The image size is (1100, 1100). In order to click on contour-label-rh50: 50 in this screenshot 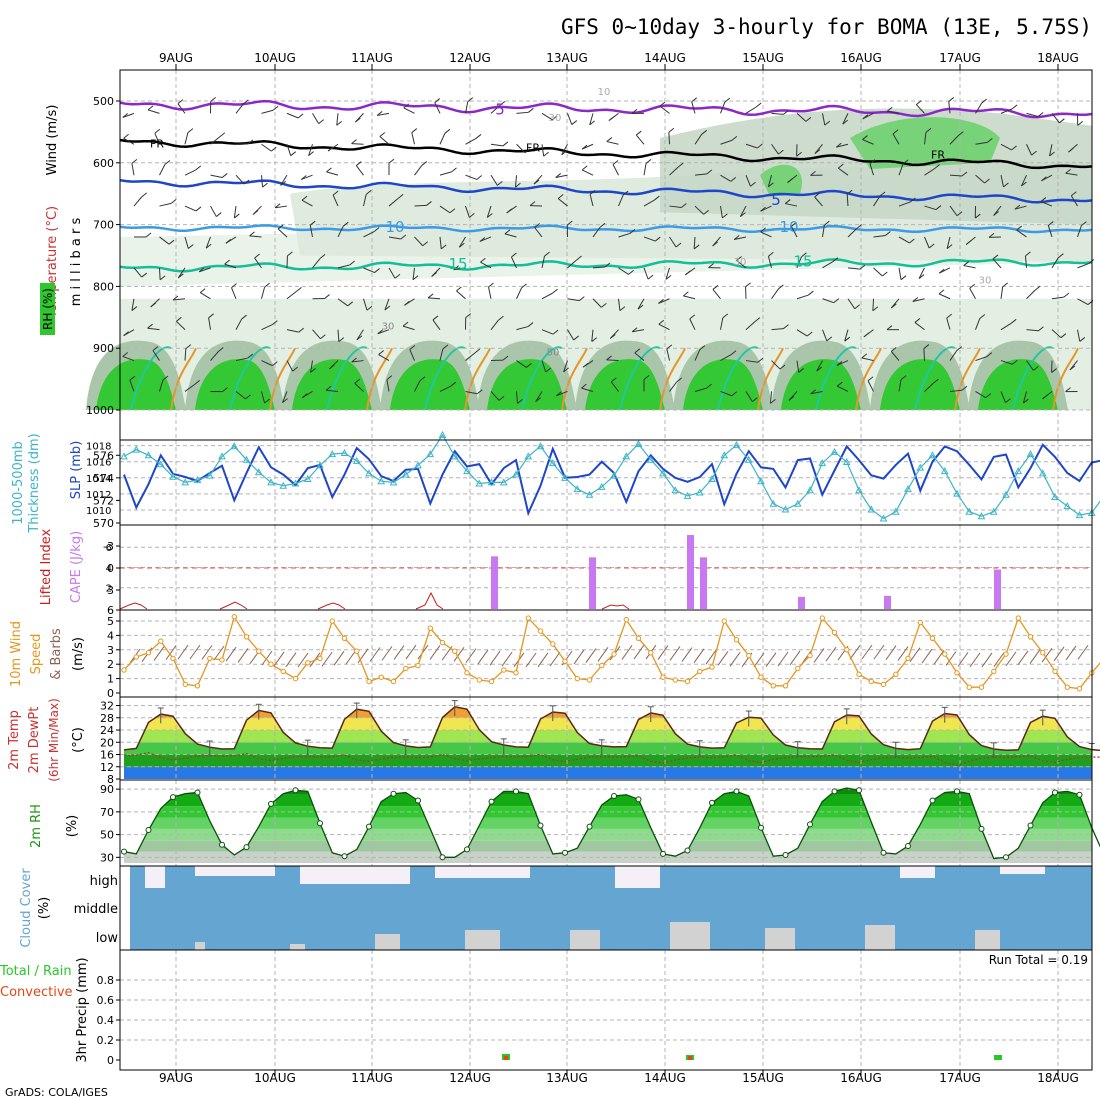, I will do `click(553, 353)`.